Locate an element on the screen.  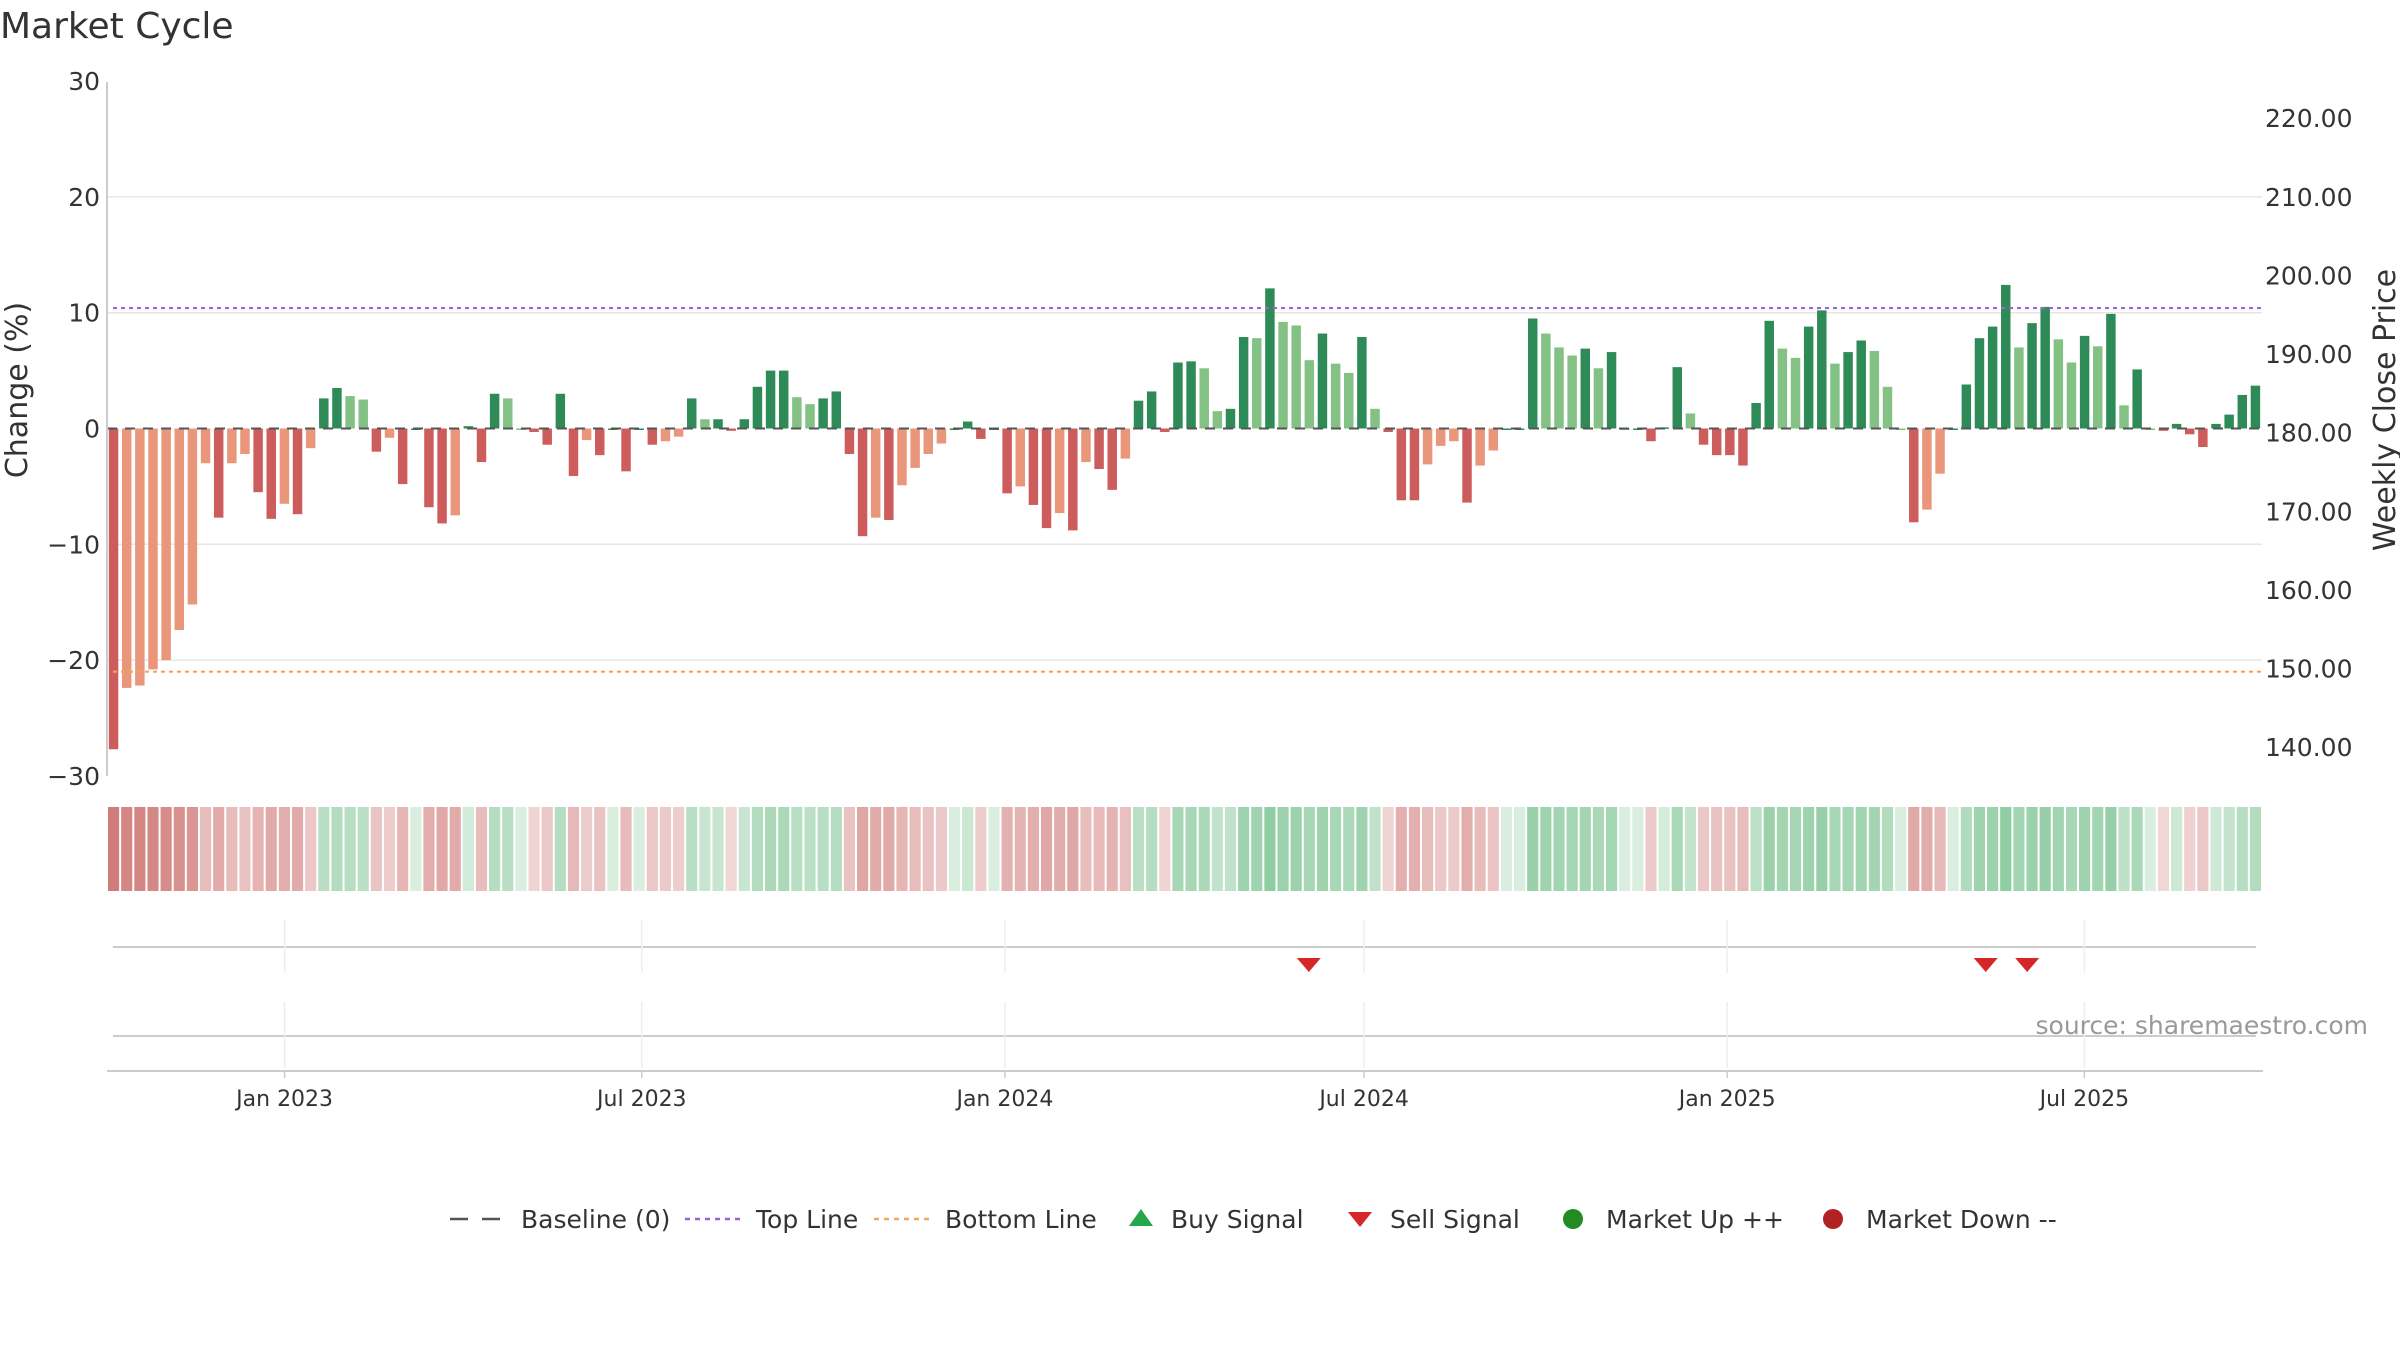
y-left-tick-label: −20 is located at coordinates (73, 660).